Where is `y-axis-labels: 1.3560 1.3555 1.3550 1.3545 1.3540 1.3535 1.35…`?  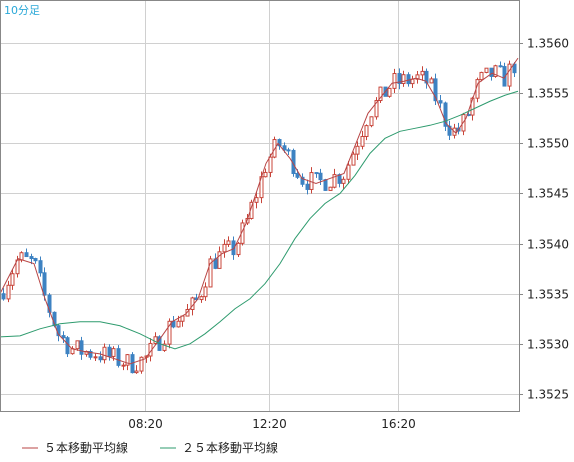 y-axis-labels: 1.3560 1.3555 1.3550 1.3545 1.3540 1.3535 1.35… is located at coordinates (548, 219).